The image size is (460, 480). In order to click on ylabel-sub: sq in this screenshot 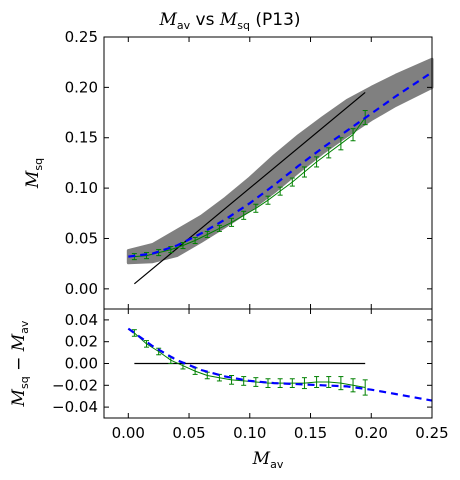, I will do `click(38, 164)`.